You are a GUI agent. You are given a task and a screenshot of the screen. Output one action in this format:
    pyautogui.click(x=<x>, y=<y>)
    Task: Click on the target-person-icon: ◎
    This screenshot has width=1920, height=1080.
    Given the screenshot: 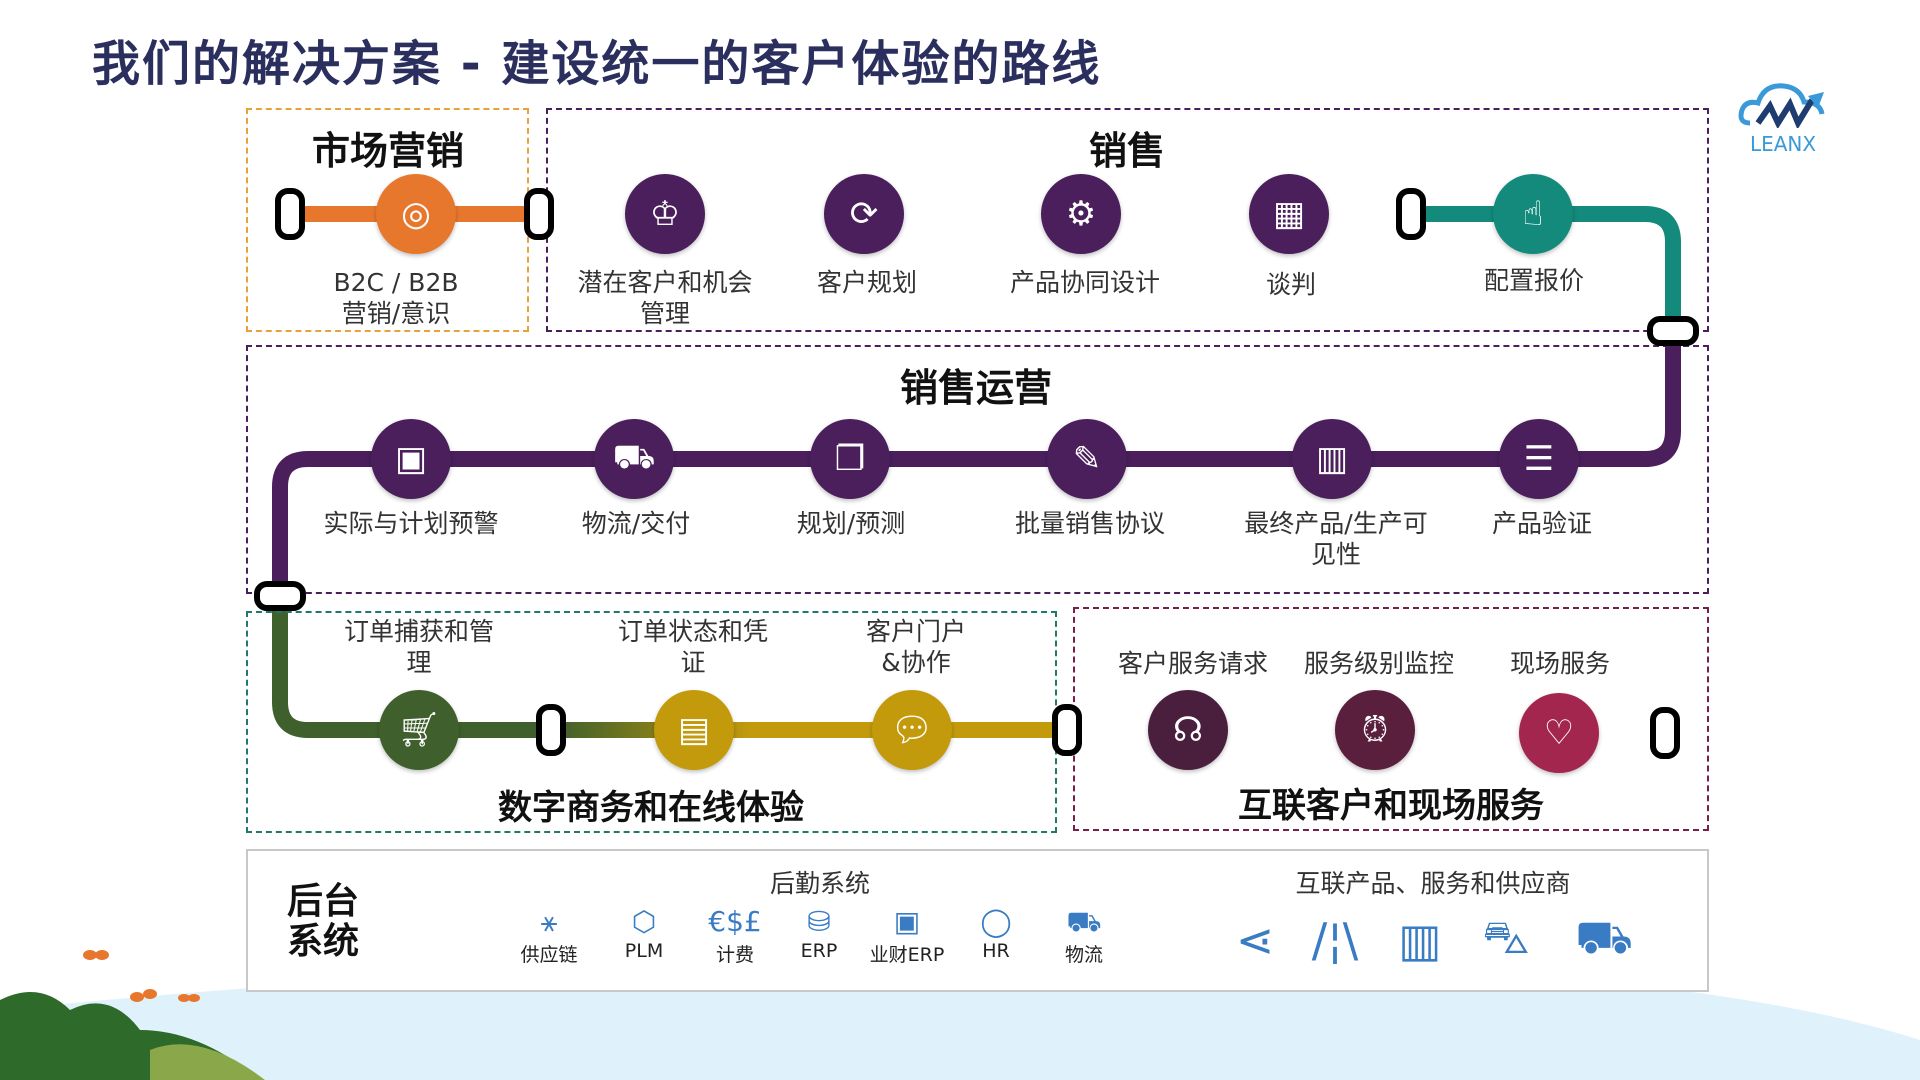 What is the action you would take?
    pyautogui.click(x=416, y=214)
    